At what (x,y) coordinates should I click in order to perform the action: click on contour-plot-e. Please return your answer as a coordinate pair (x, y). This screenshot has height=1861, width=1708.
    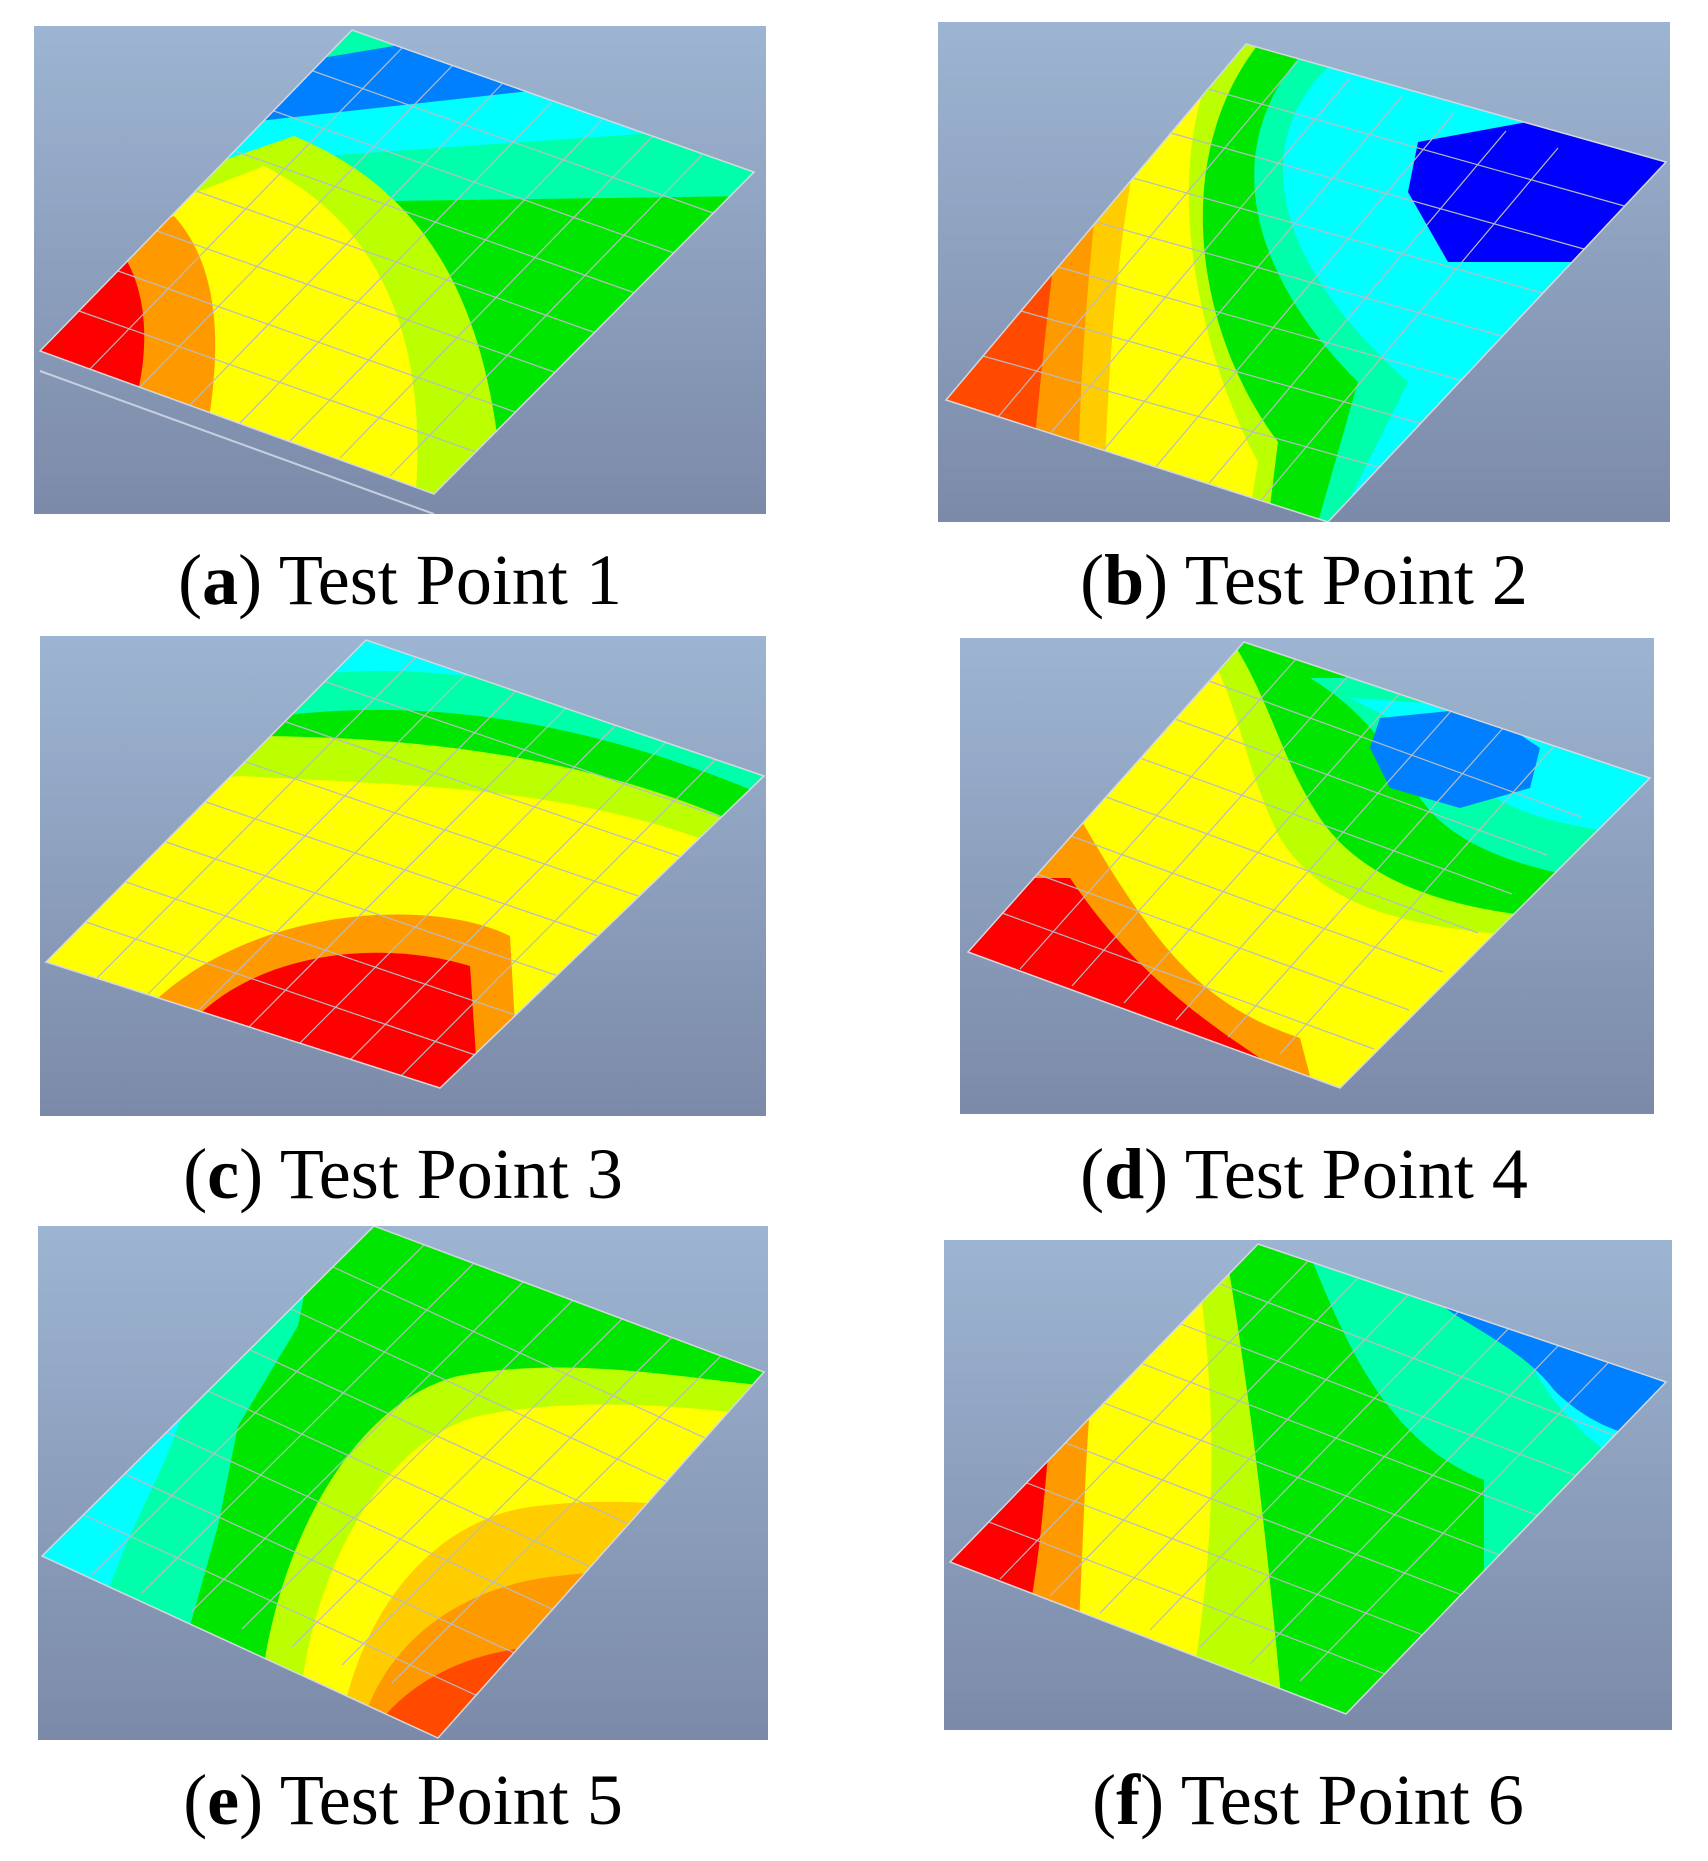
    Looking at the image, I should click on (403, 1483).